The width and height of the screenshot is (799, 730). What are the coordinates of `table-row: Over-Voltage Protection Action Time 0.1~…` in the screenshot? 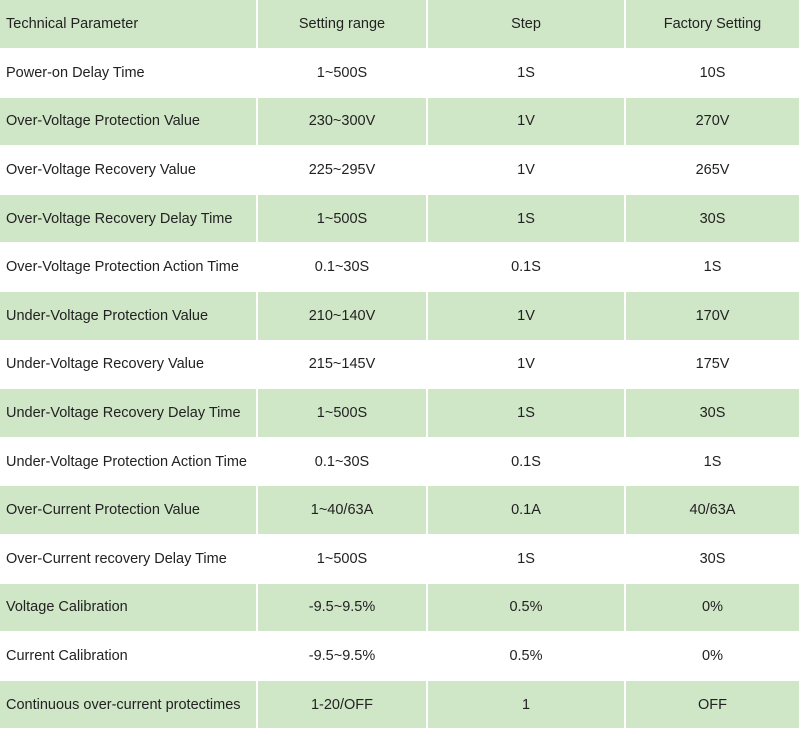 It's located at (399, 267).